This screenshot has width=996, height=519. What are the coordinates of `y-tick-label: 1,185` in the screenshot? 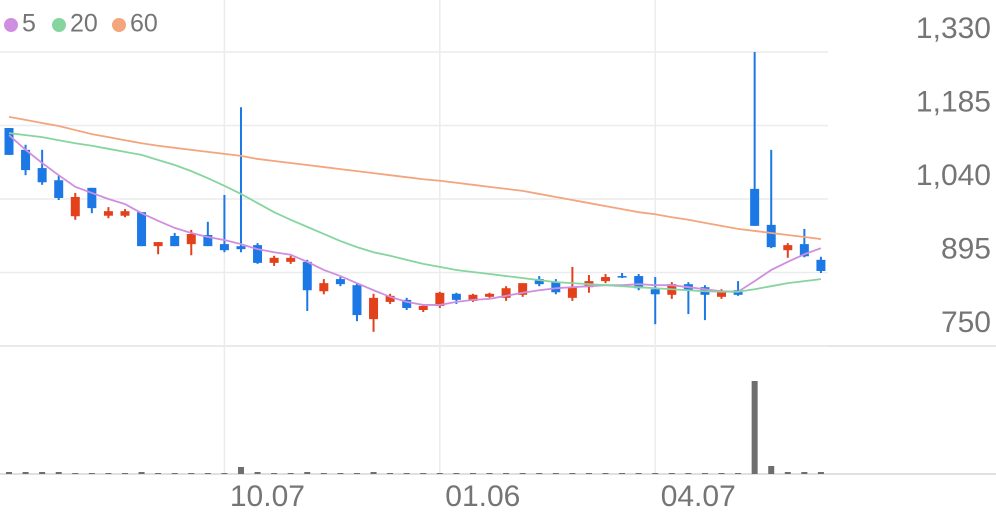 It's located at (953, 101).